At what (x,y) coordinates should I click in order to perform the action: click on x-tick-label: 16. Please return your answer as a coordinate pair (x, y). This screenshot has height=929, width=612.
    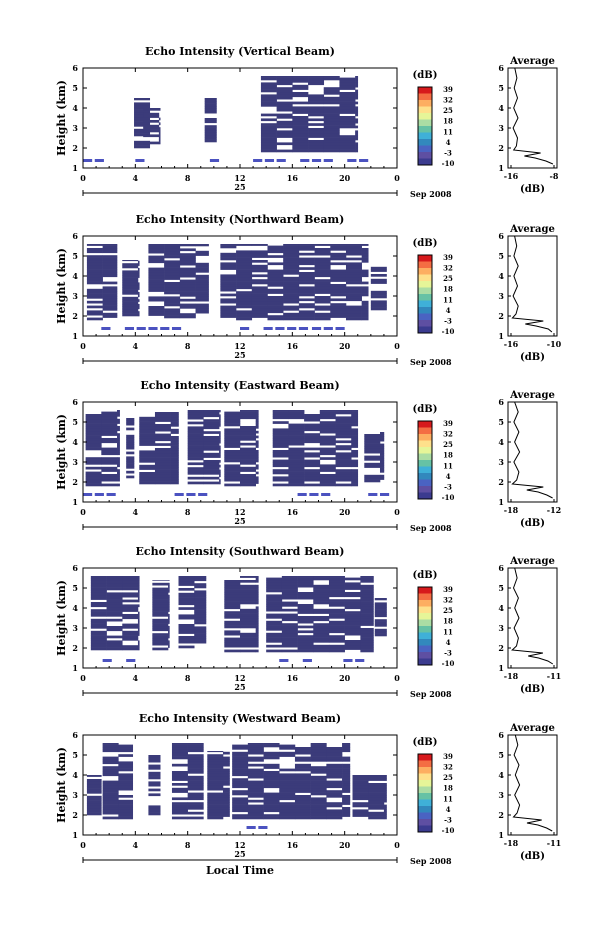
    Looking at the image, I should click on (293, 845).